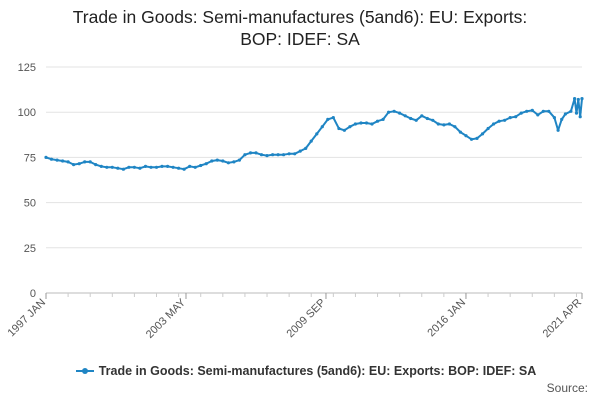  I want to click on x-tick-label: 2016 JAN, so click(446, 318).